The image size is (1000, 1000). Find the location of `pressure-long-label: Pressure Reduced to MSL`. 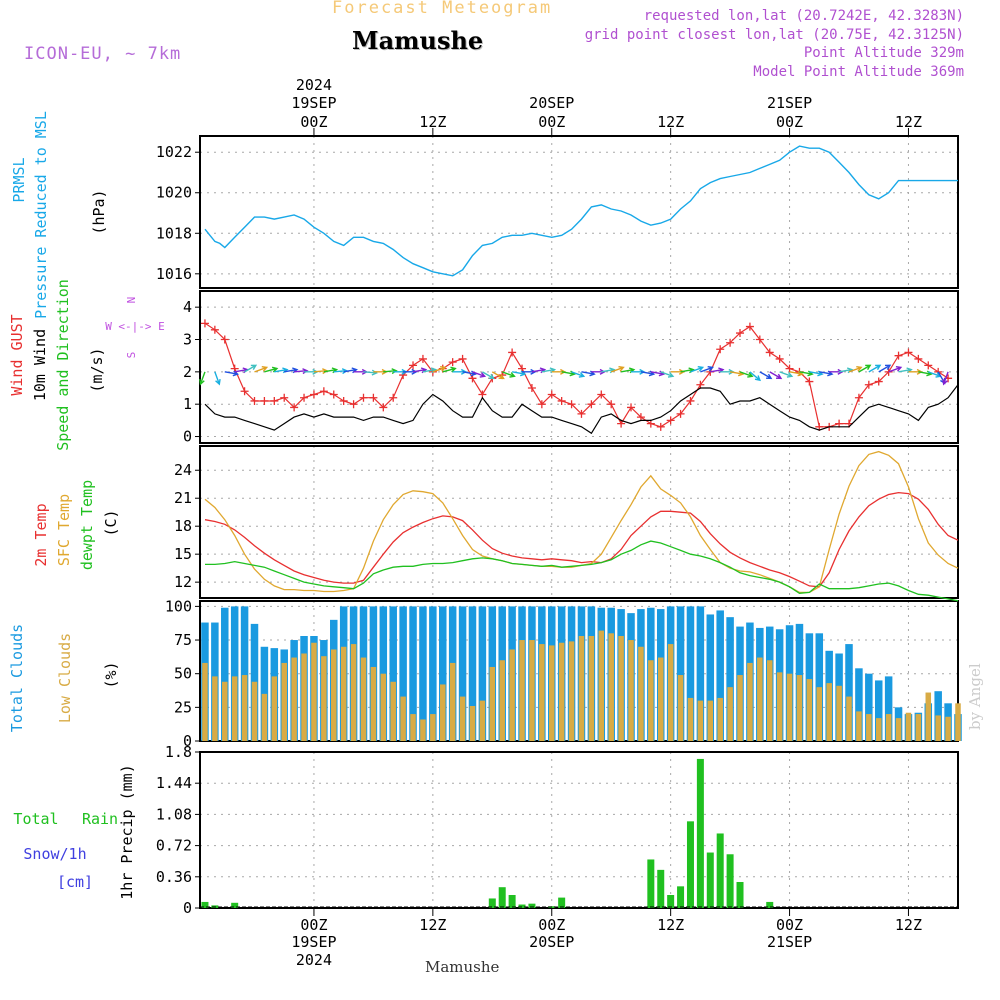

pressure-long-label: Pressure Reduced to MSL is located at coordinates (41, 215).